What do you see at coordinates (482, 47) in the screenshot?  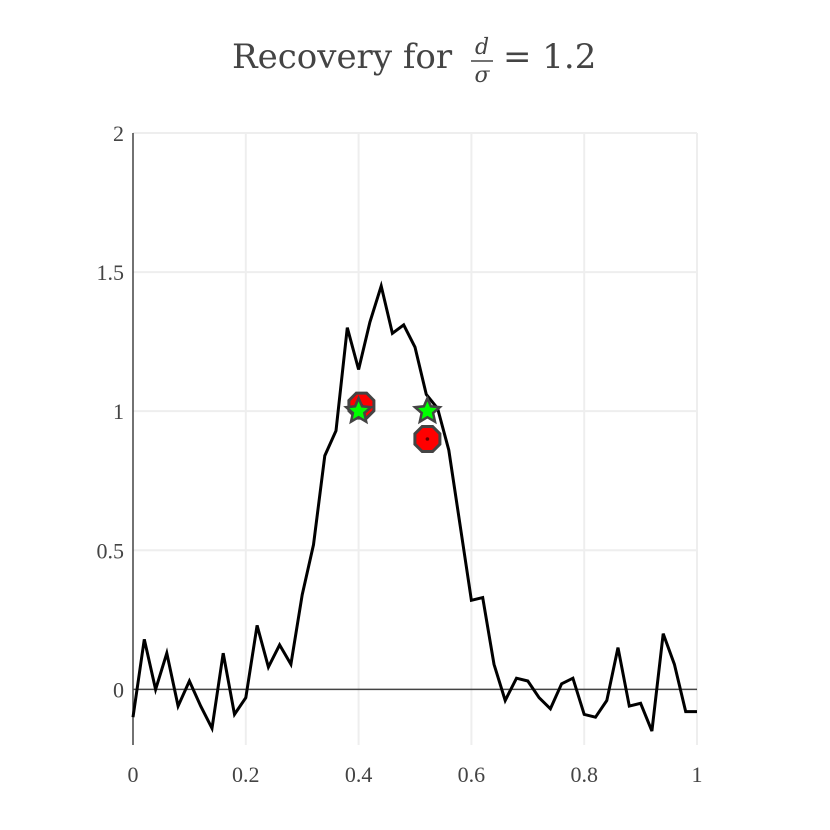 I see `title-numerator: d` at bounding box center [482, 47].